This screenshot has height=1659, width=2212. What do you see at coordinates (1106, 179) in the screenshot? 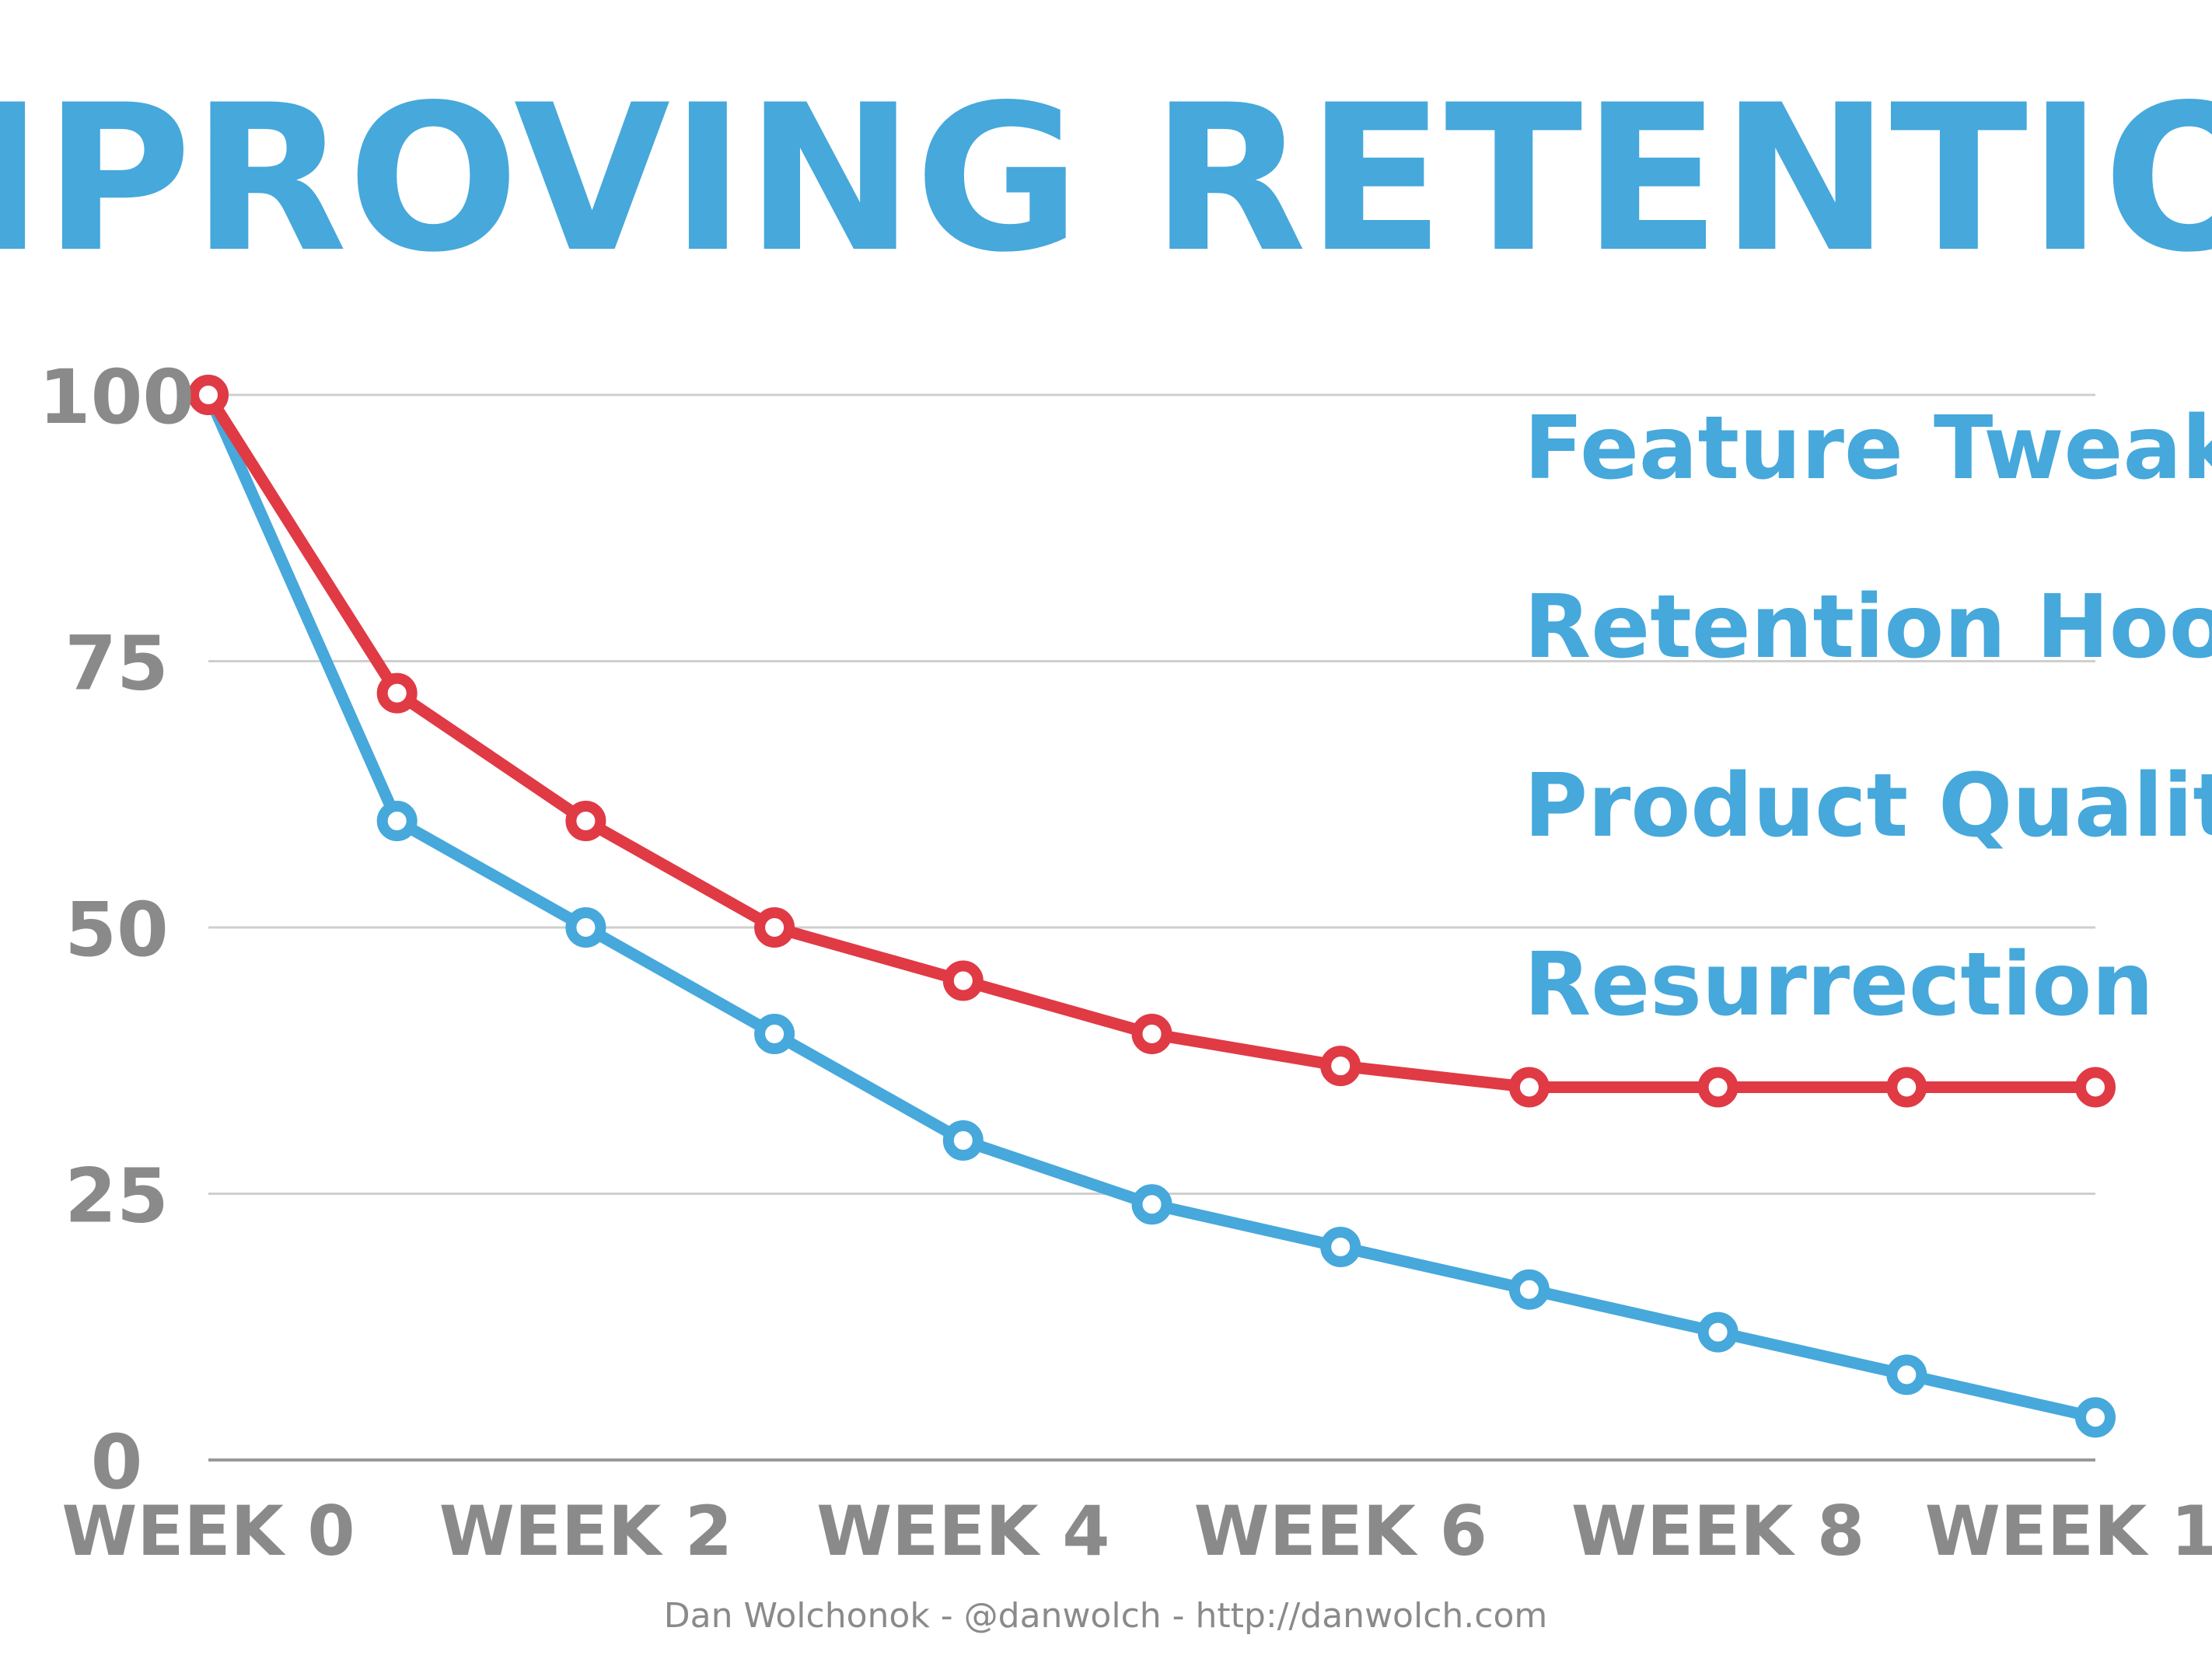
I see `chart-title: IMPROVING RETENTION` at bounding box center [1106, 179].